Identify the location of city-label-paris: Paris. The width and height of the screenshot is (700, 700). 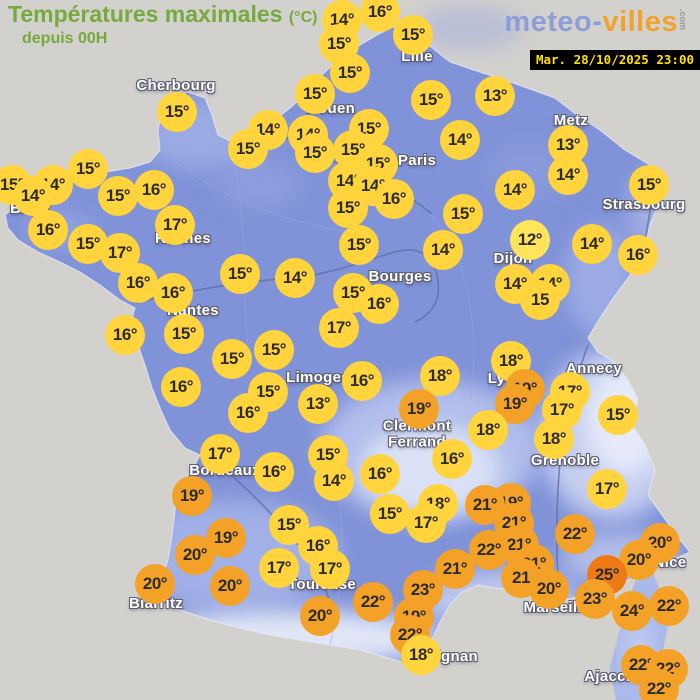
(417, 161).